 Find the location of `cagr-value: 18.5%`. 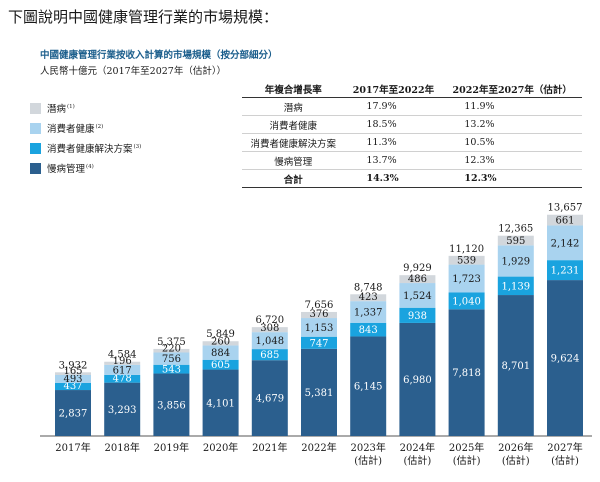

cagr-value: 18.5% is located at coordinates (393, 124).